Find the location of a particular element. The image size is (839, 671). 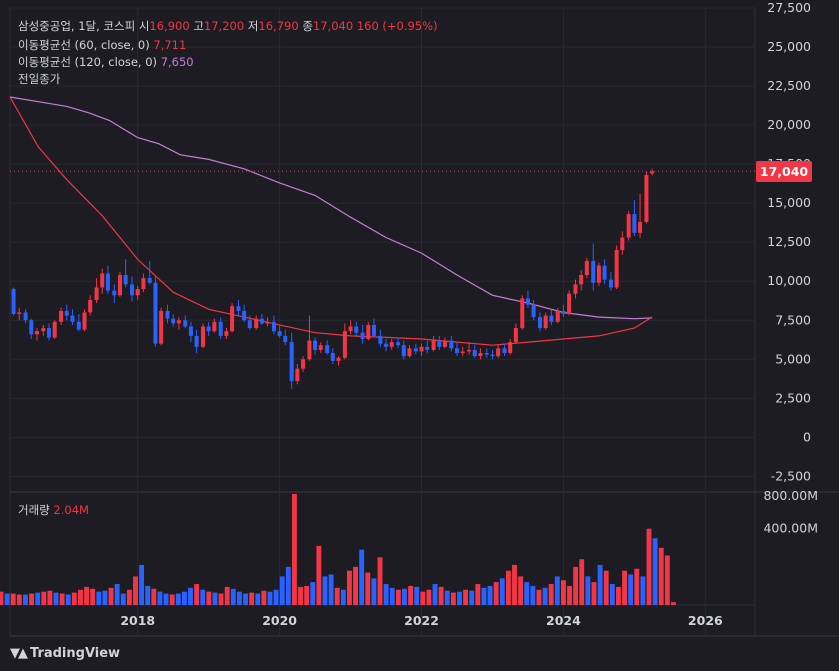

open-value: 16,900 is located at coordinates (169, 26).